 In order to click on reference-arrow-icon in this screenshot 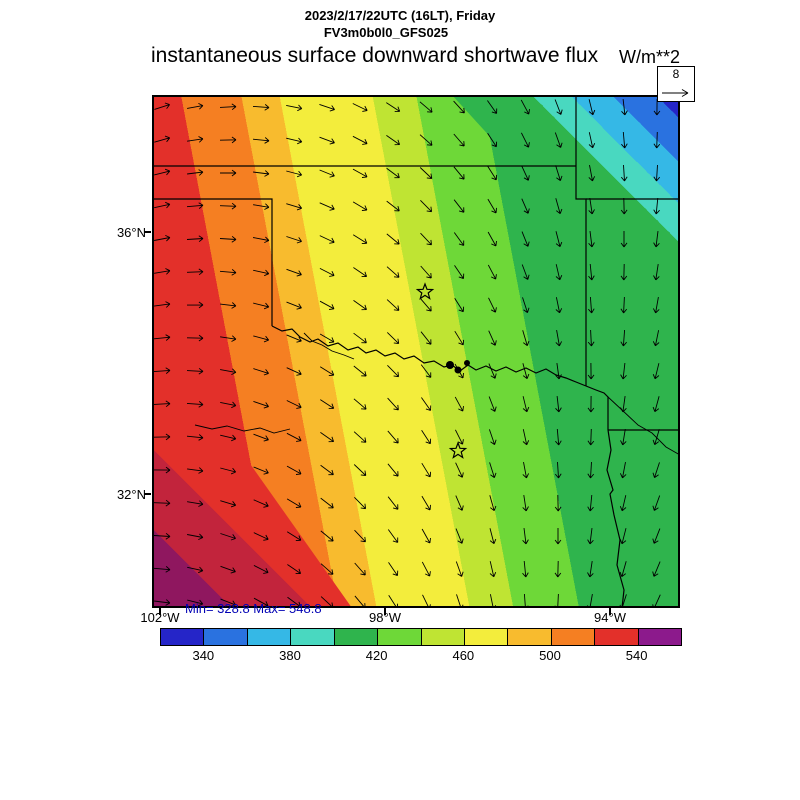, I will do `click(675, 93)`.